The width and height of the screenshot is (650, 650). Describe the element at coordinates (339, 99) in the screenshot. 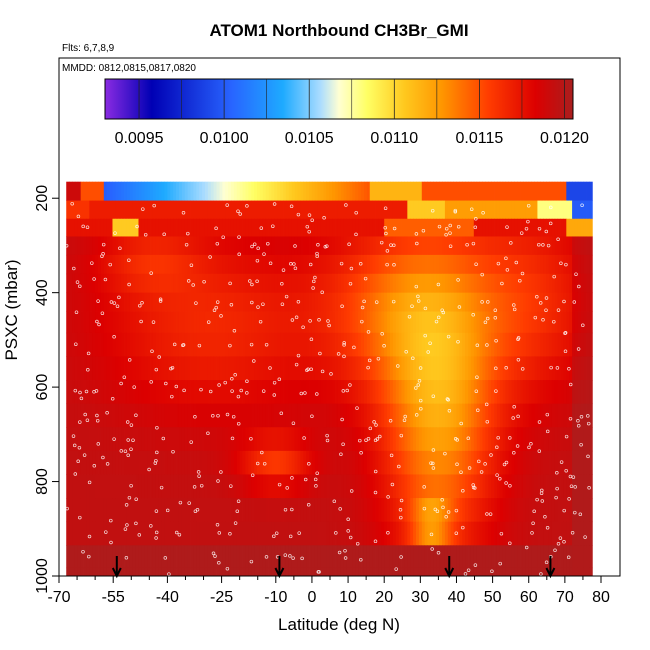

I see `colorbar-gradient` at that location.